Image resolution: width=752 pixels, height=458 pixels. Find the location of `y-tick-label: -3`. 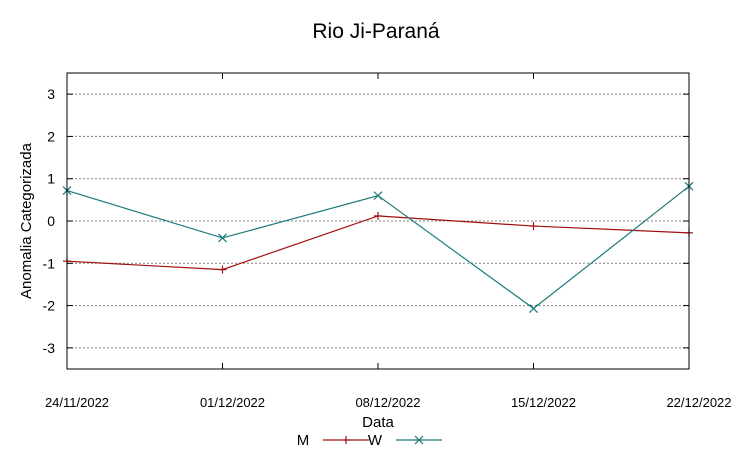

y-tick-label: -3 is located at coordinates (49, 348).